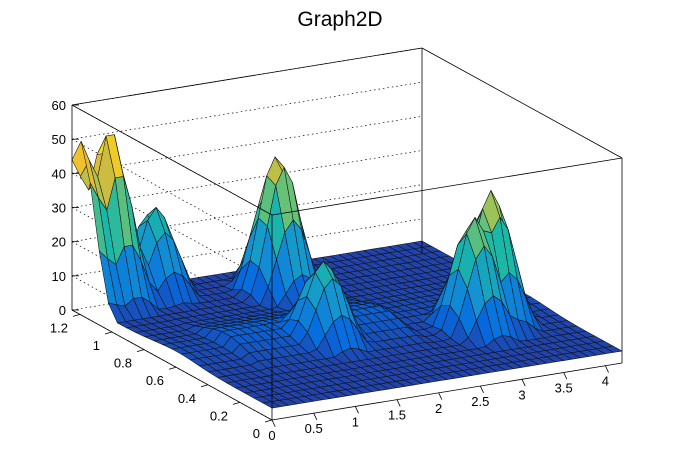 The image size is (696, 472). Describe the element at coordinates (613, 349) in the screenshot. I see `surface-cell` at that location.